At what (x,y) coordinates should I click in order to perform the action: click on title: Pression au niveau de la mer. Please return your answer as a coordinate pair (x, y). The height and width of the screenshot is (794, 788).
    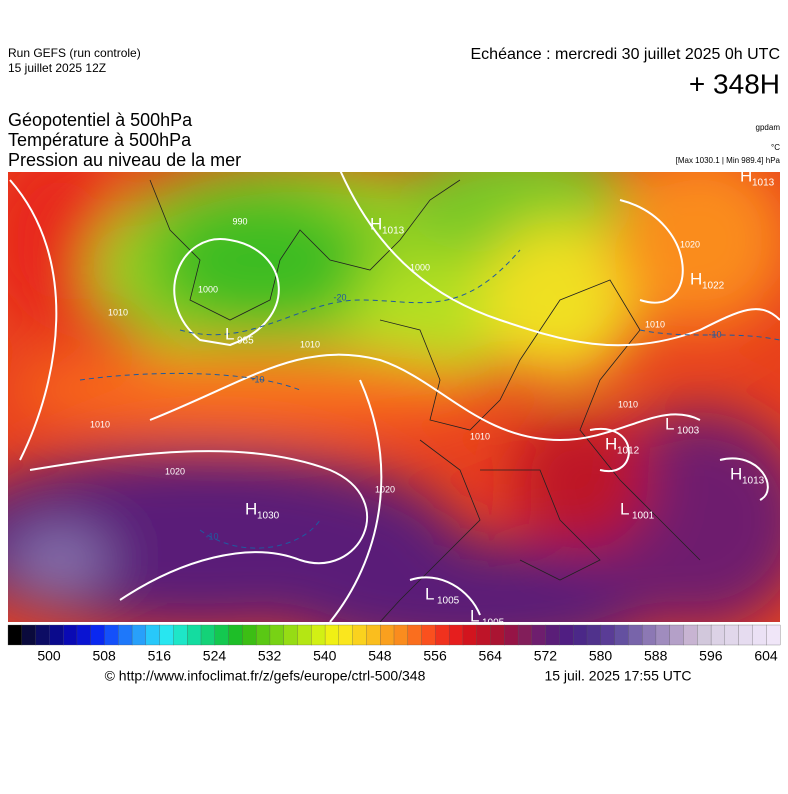
    Looking at the image, I should click on (124, 160).